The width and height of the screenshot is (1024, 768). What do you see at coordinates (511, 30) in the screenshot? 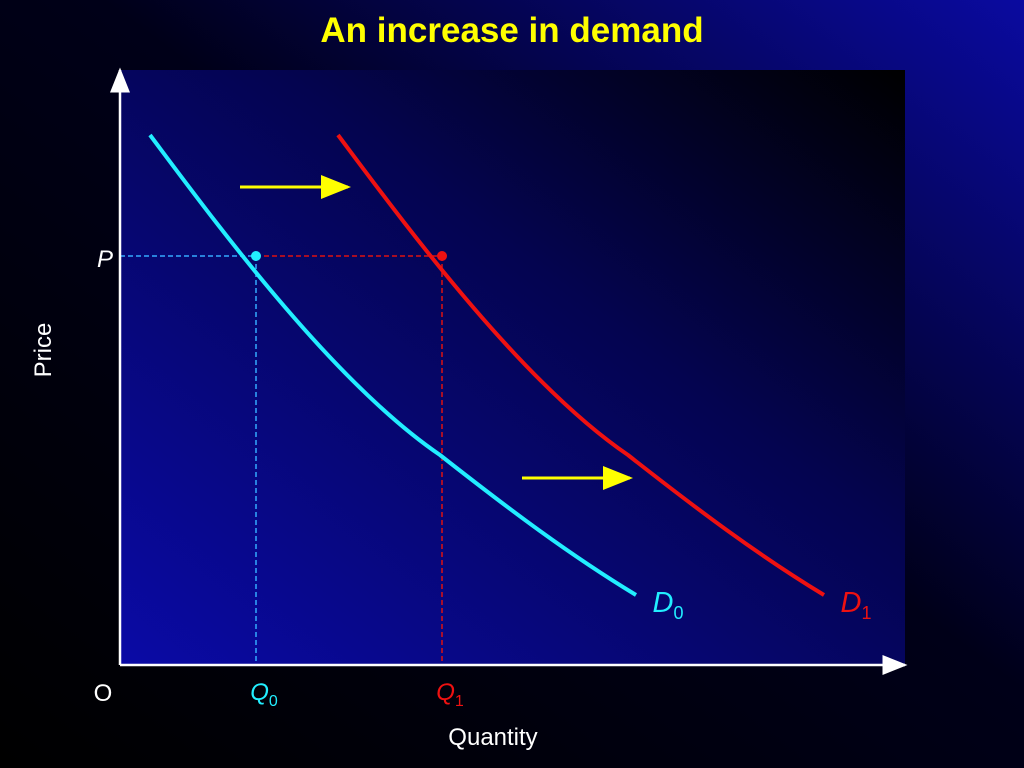
I see `title: An increase in demand` at bounding box center [511, 30].